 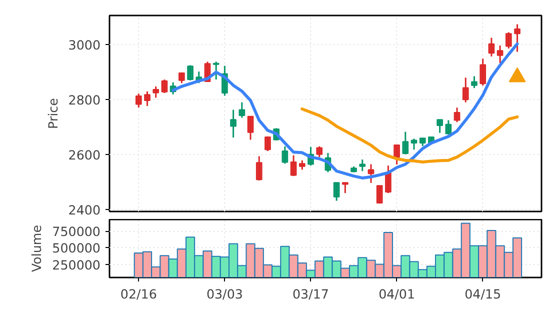 I want to click on x-tick-label: 03/17, so click(x=310, y=294).